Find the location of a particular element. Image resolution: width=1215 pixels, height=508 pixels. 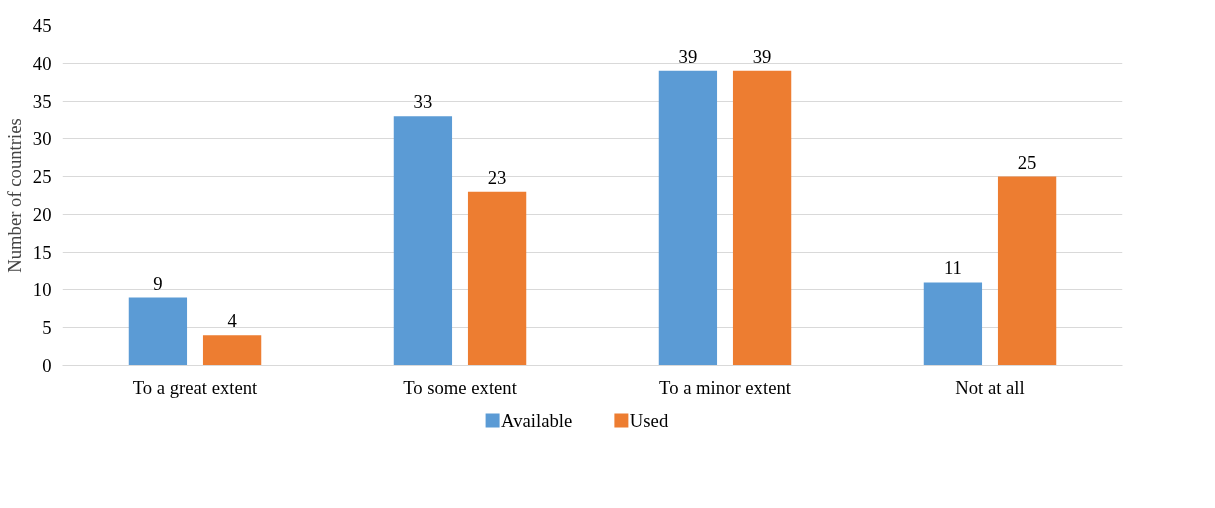

y-tick-label: 25 is located at coordinates (42, 177).